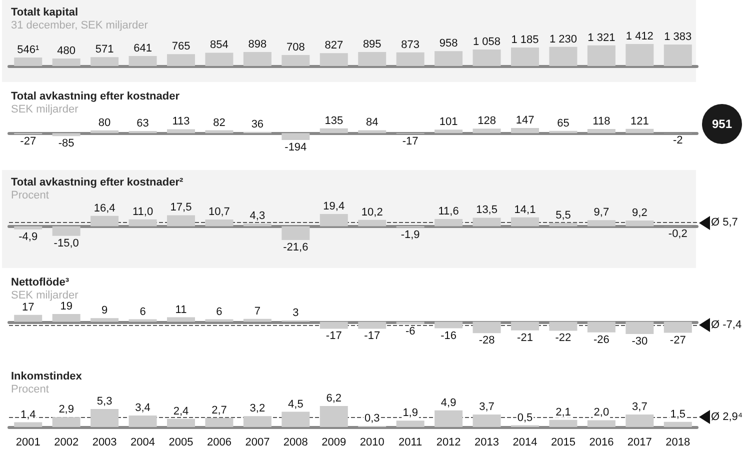  Describe the element at coordinates (722, 124) in the screenshot. I see `text: 951` at that location.